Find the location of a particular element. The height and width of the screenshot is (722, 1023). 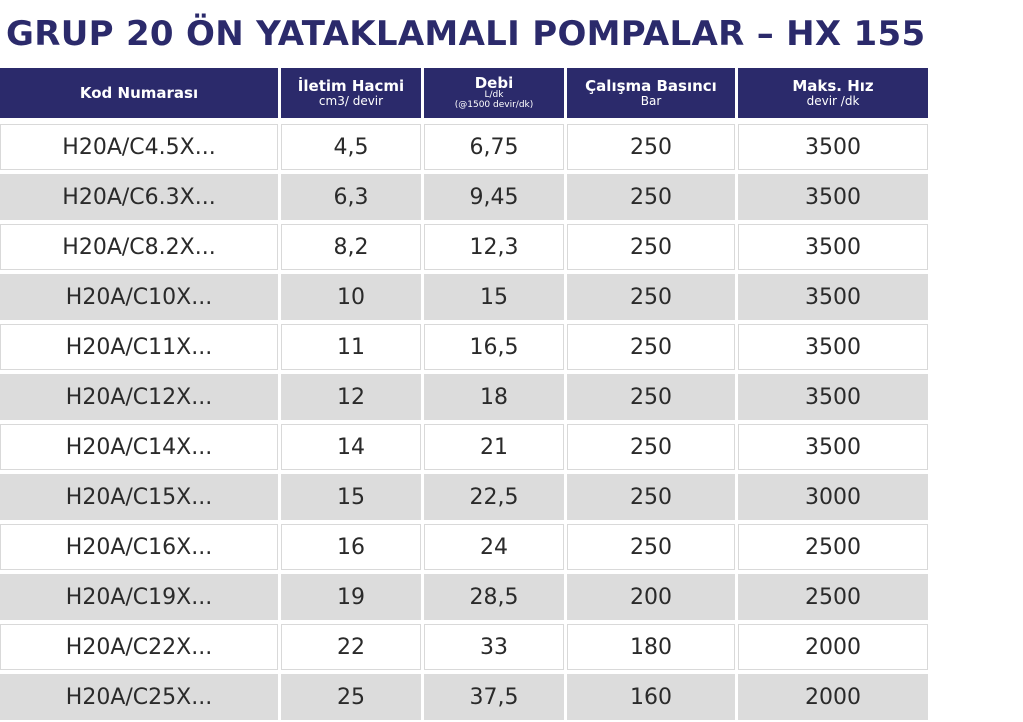

cell-calisma-basinci: 160 is located at coordinates (651, 697).